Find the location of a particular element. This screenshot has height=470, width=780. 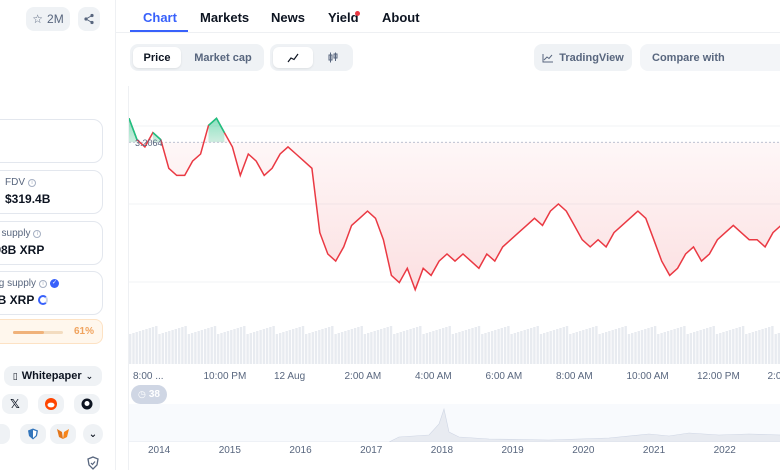

year-tick-label: 2017 is located at coordinates (371, 450).